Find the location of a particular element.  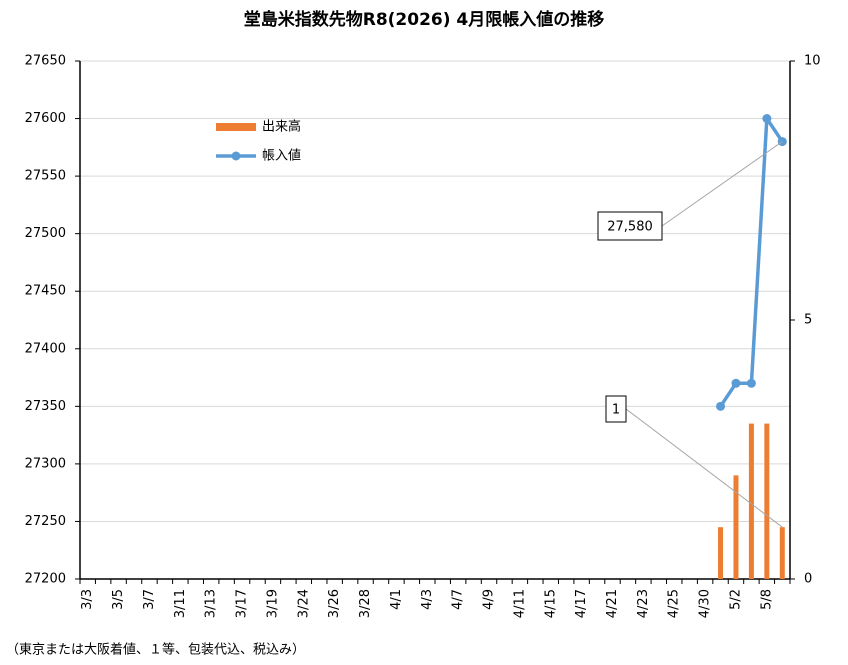

y2-tick-label: 0 is located at coordinates (808, 579).